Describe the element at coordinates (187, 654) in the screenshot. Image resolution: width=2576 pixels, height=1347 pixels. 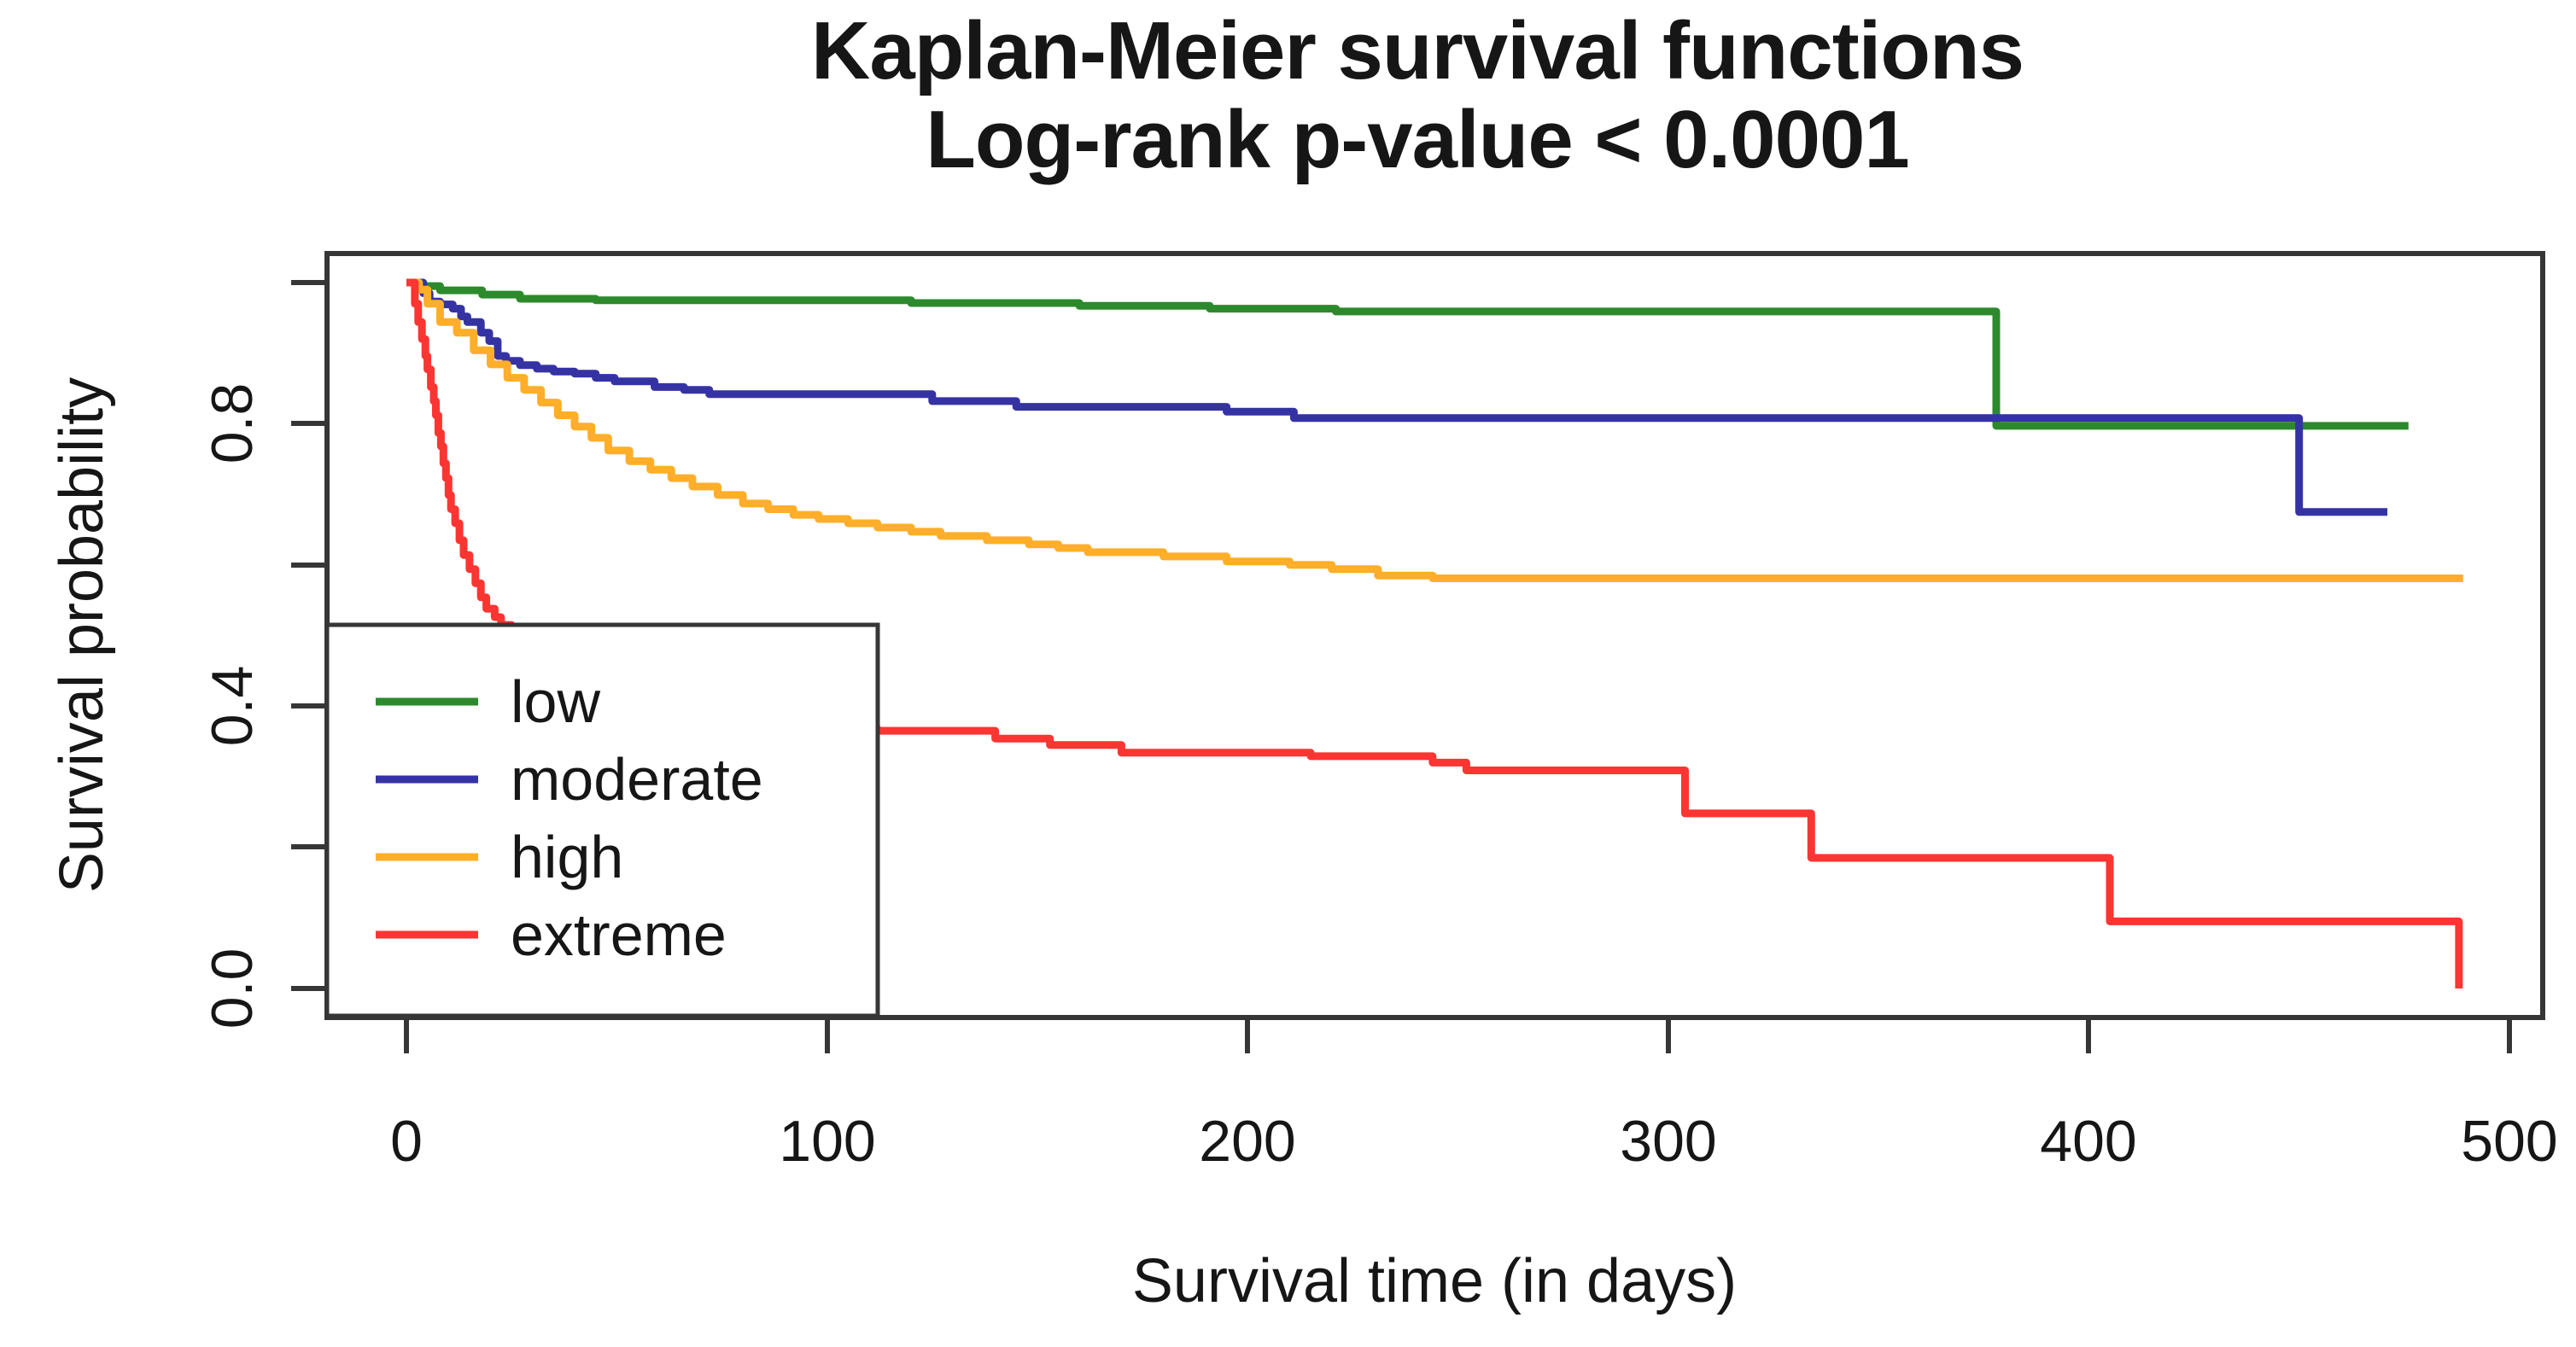
I see `y-axis: 0.8 0.4 0.0 Survival probability` at that location.